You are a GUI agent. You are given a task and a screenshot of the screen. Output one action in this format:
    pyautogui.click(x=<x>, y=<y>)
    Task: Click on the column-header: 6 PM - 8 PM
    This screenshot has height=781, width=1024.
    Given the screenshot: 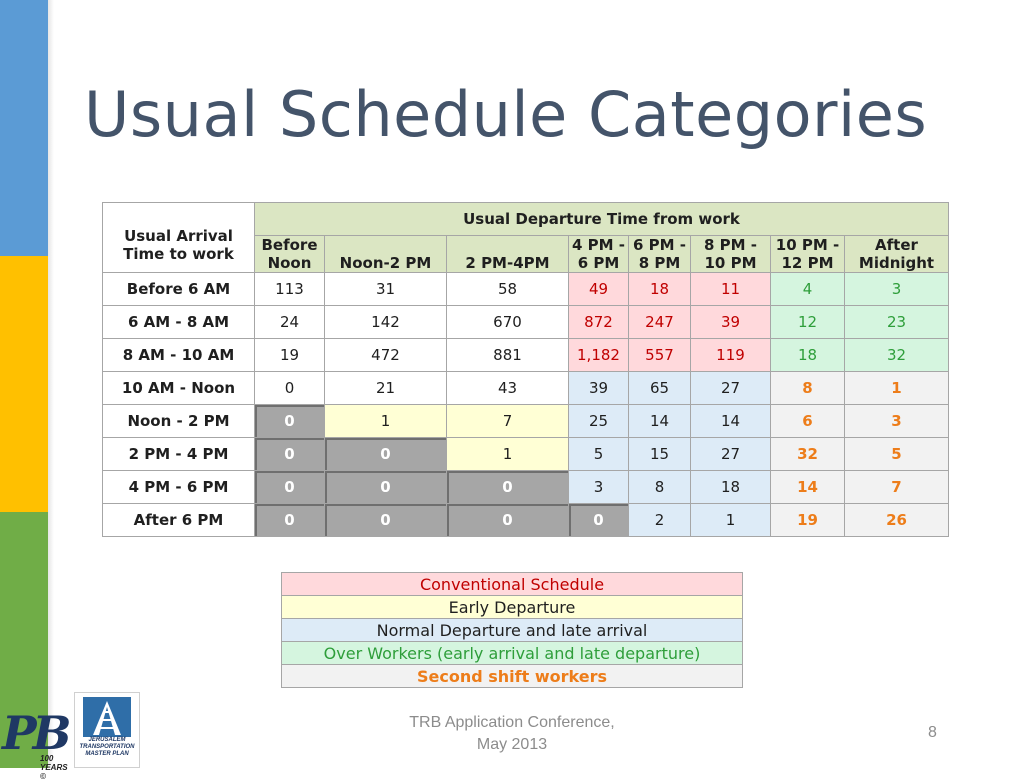 What is the action you would take?
    pyautogui.click(x=659, y=254)
    